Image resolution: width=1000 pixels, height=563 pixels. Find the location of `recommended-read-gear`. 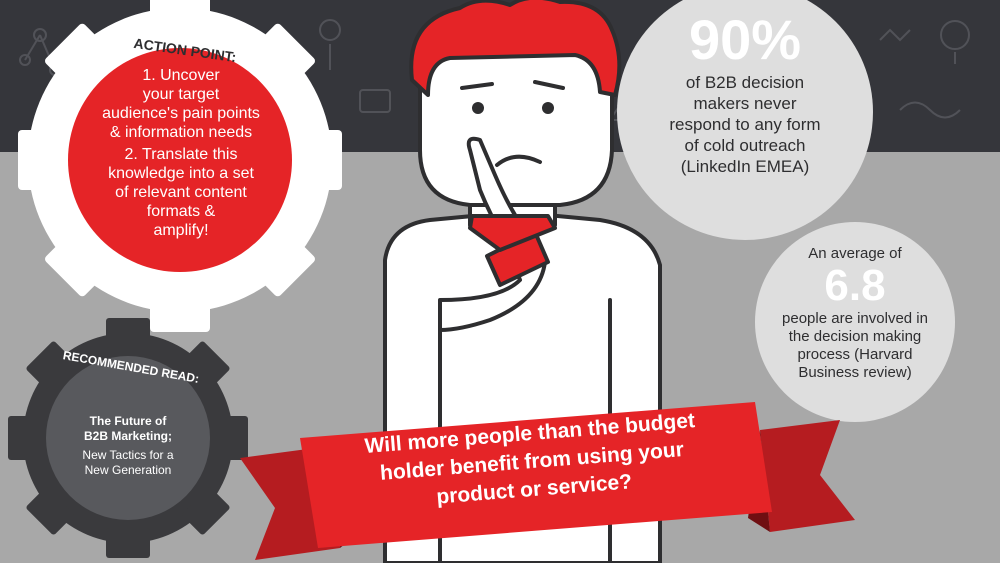

recommended-read-gear is located at coordinates (128, 438).